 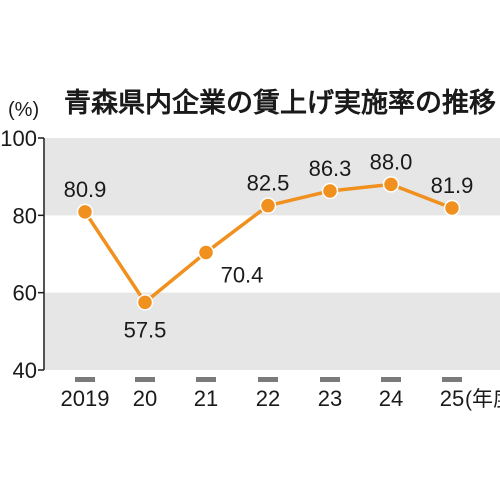 What do you see at coordinates (25, 370) in the screenshot?
I see `y-tick-label: 40` at bounding box center [25, 370].